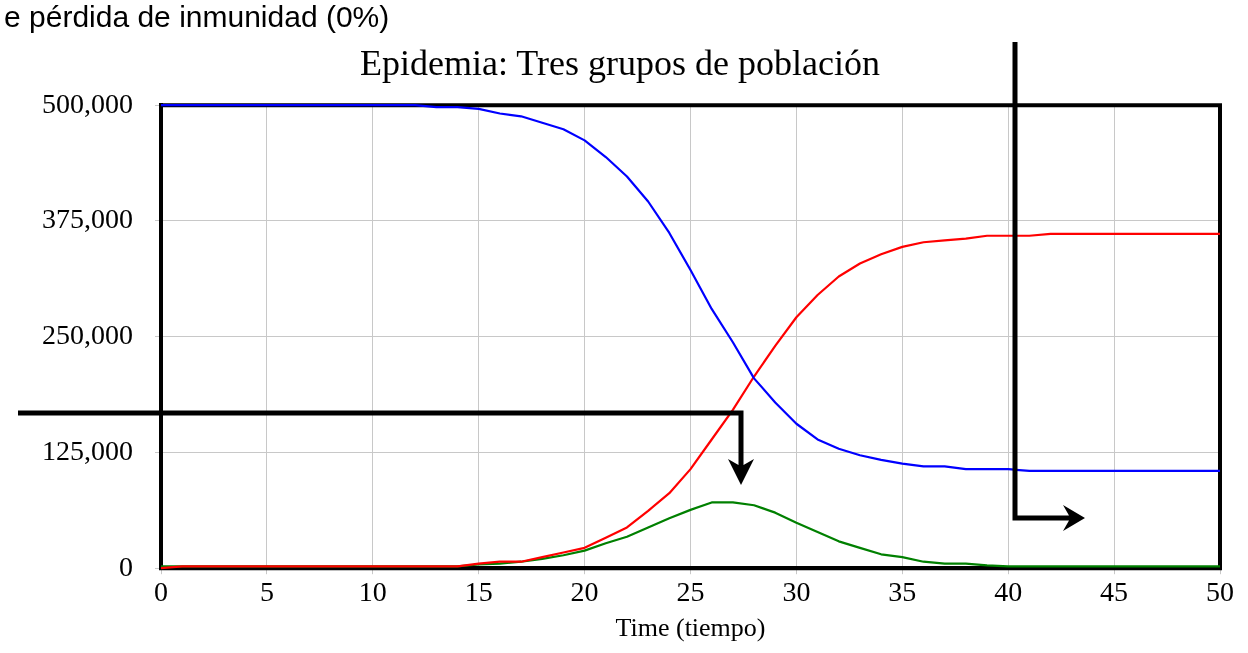  I want to click on x-tick-label: 35, so click(902, 592).